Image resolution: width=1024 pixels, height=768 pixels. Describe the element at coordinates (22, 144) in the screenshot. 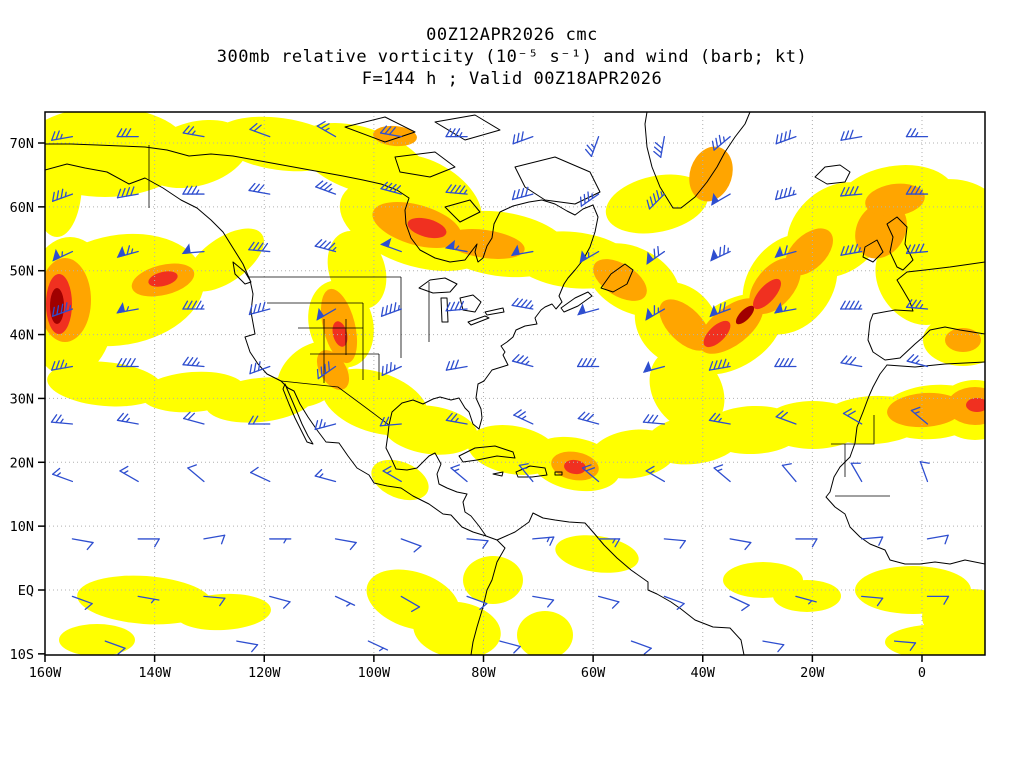

I see `lat-label-70N: 70N` at that location.